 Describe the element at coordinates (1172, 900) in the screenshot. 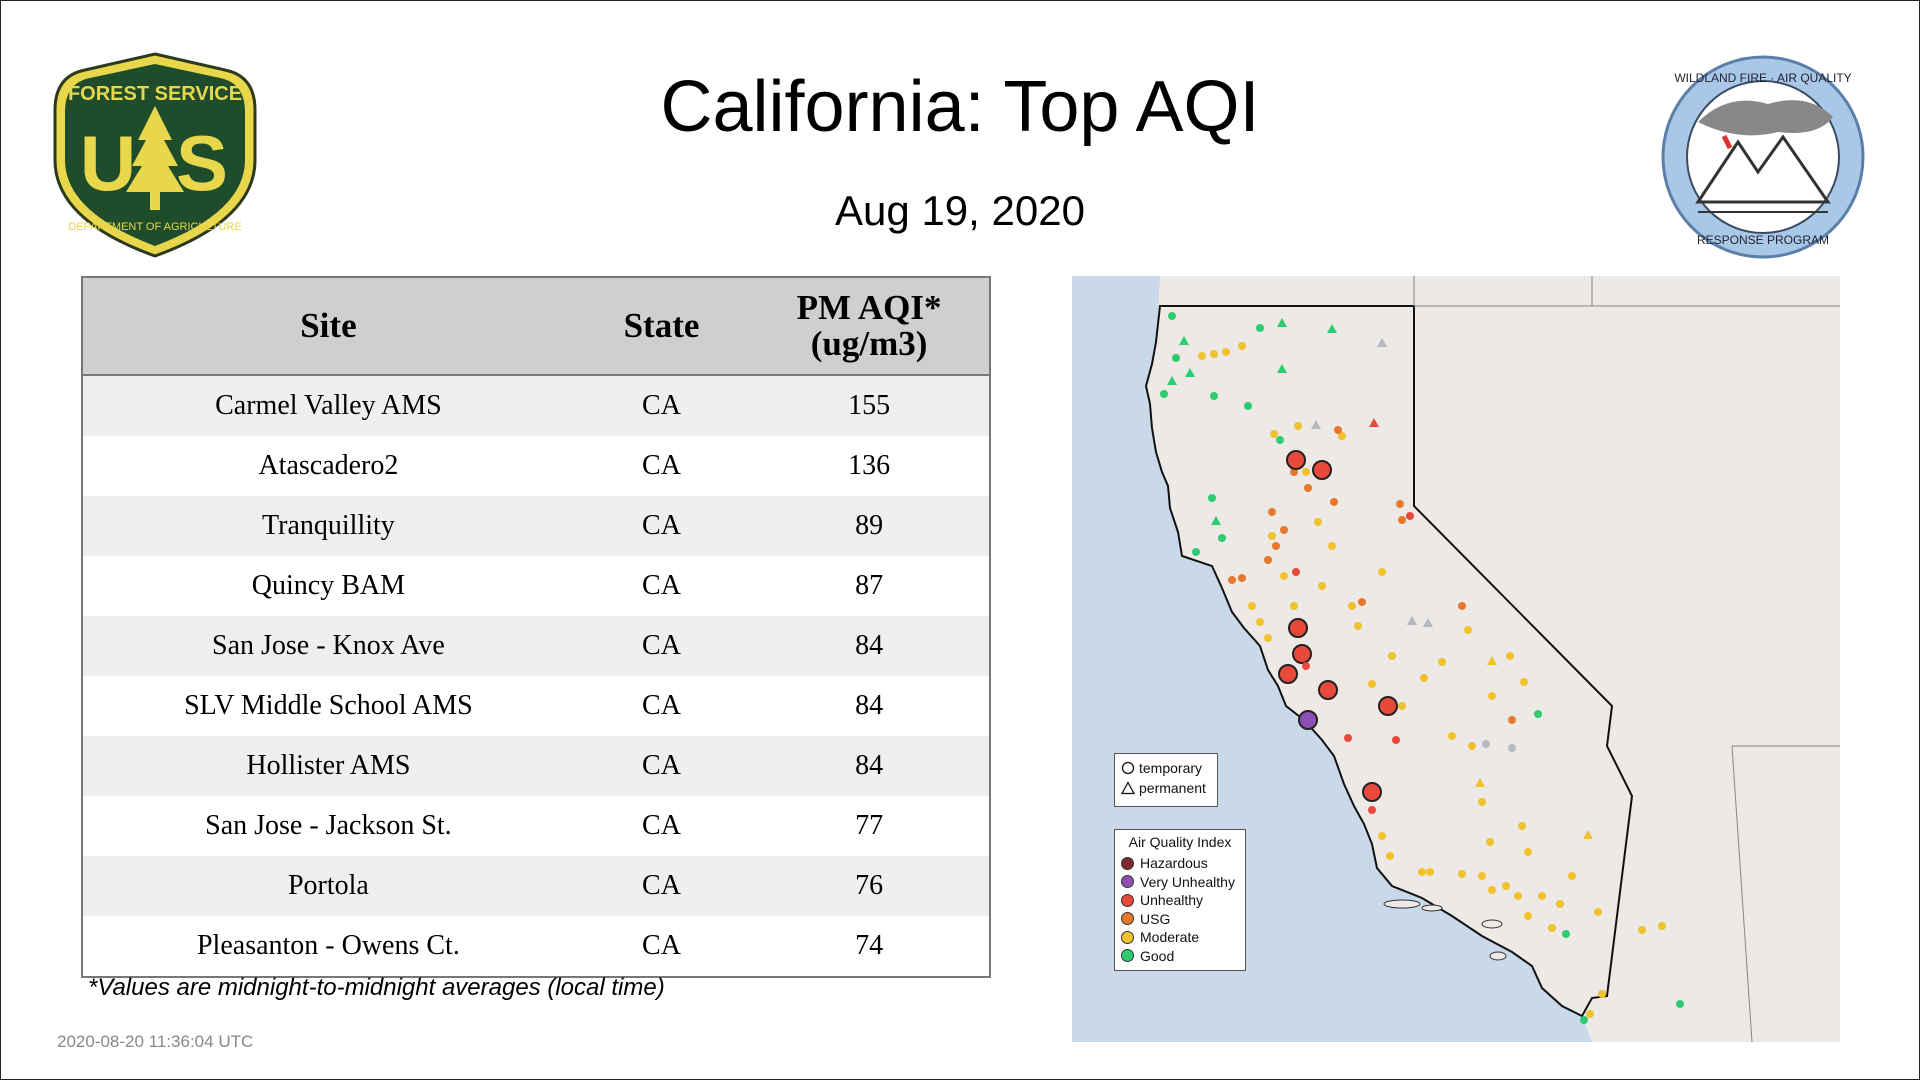

I see `aqi-legend-label: Unhealthy` at that location.